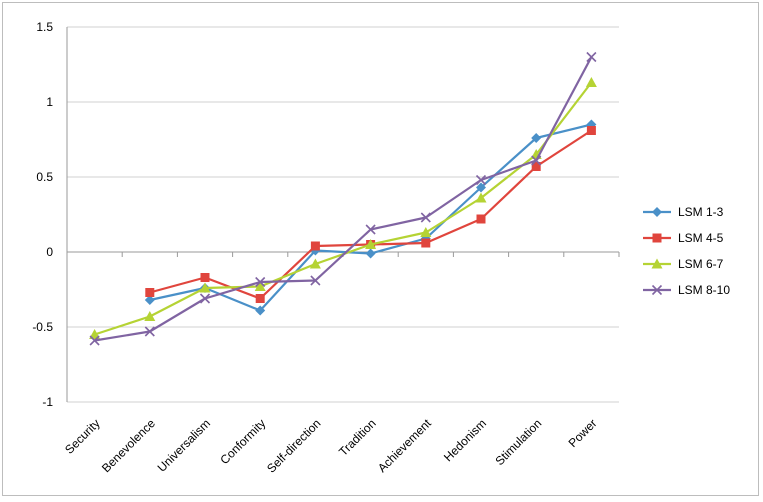 The width and height of the screenshot is (763, 502). I want to click on y-tick-label: 1, so click(49, 102).